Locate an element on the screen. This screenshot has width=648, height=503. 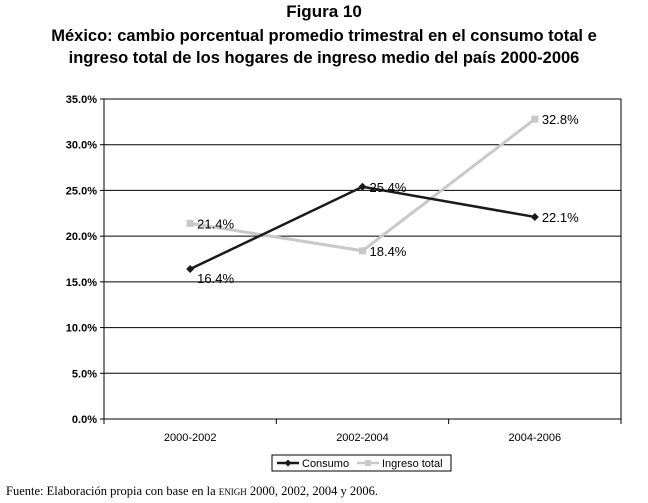
y-tick-label: 10.0% is located at coordinates (81, 329).